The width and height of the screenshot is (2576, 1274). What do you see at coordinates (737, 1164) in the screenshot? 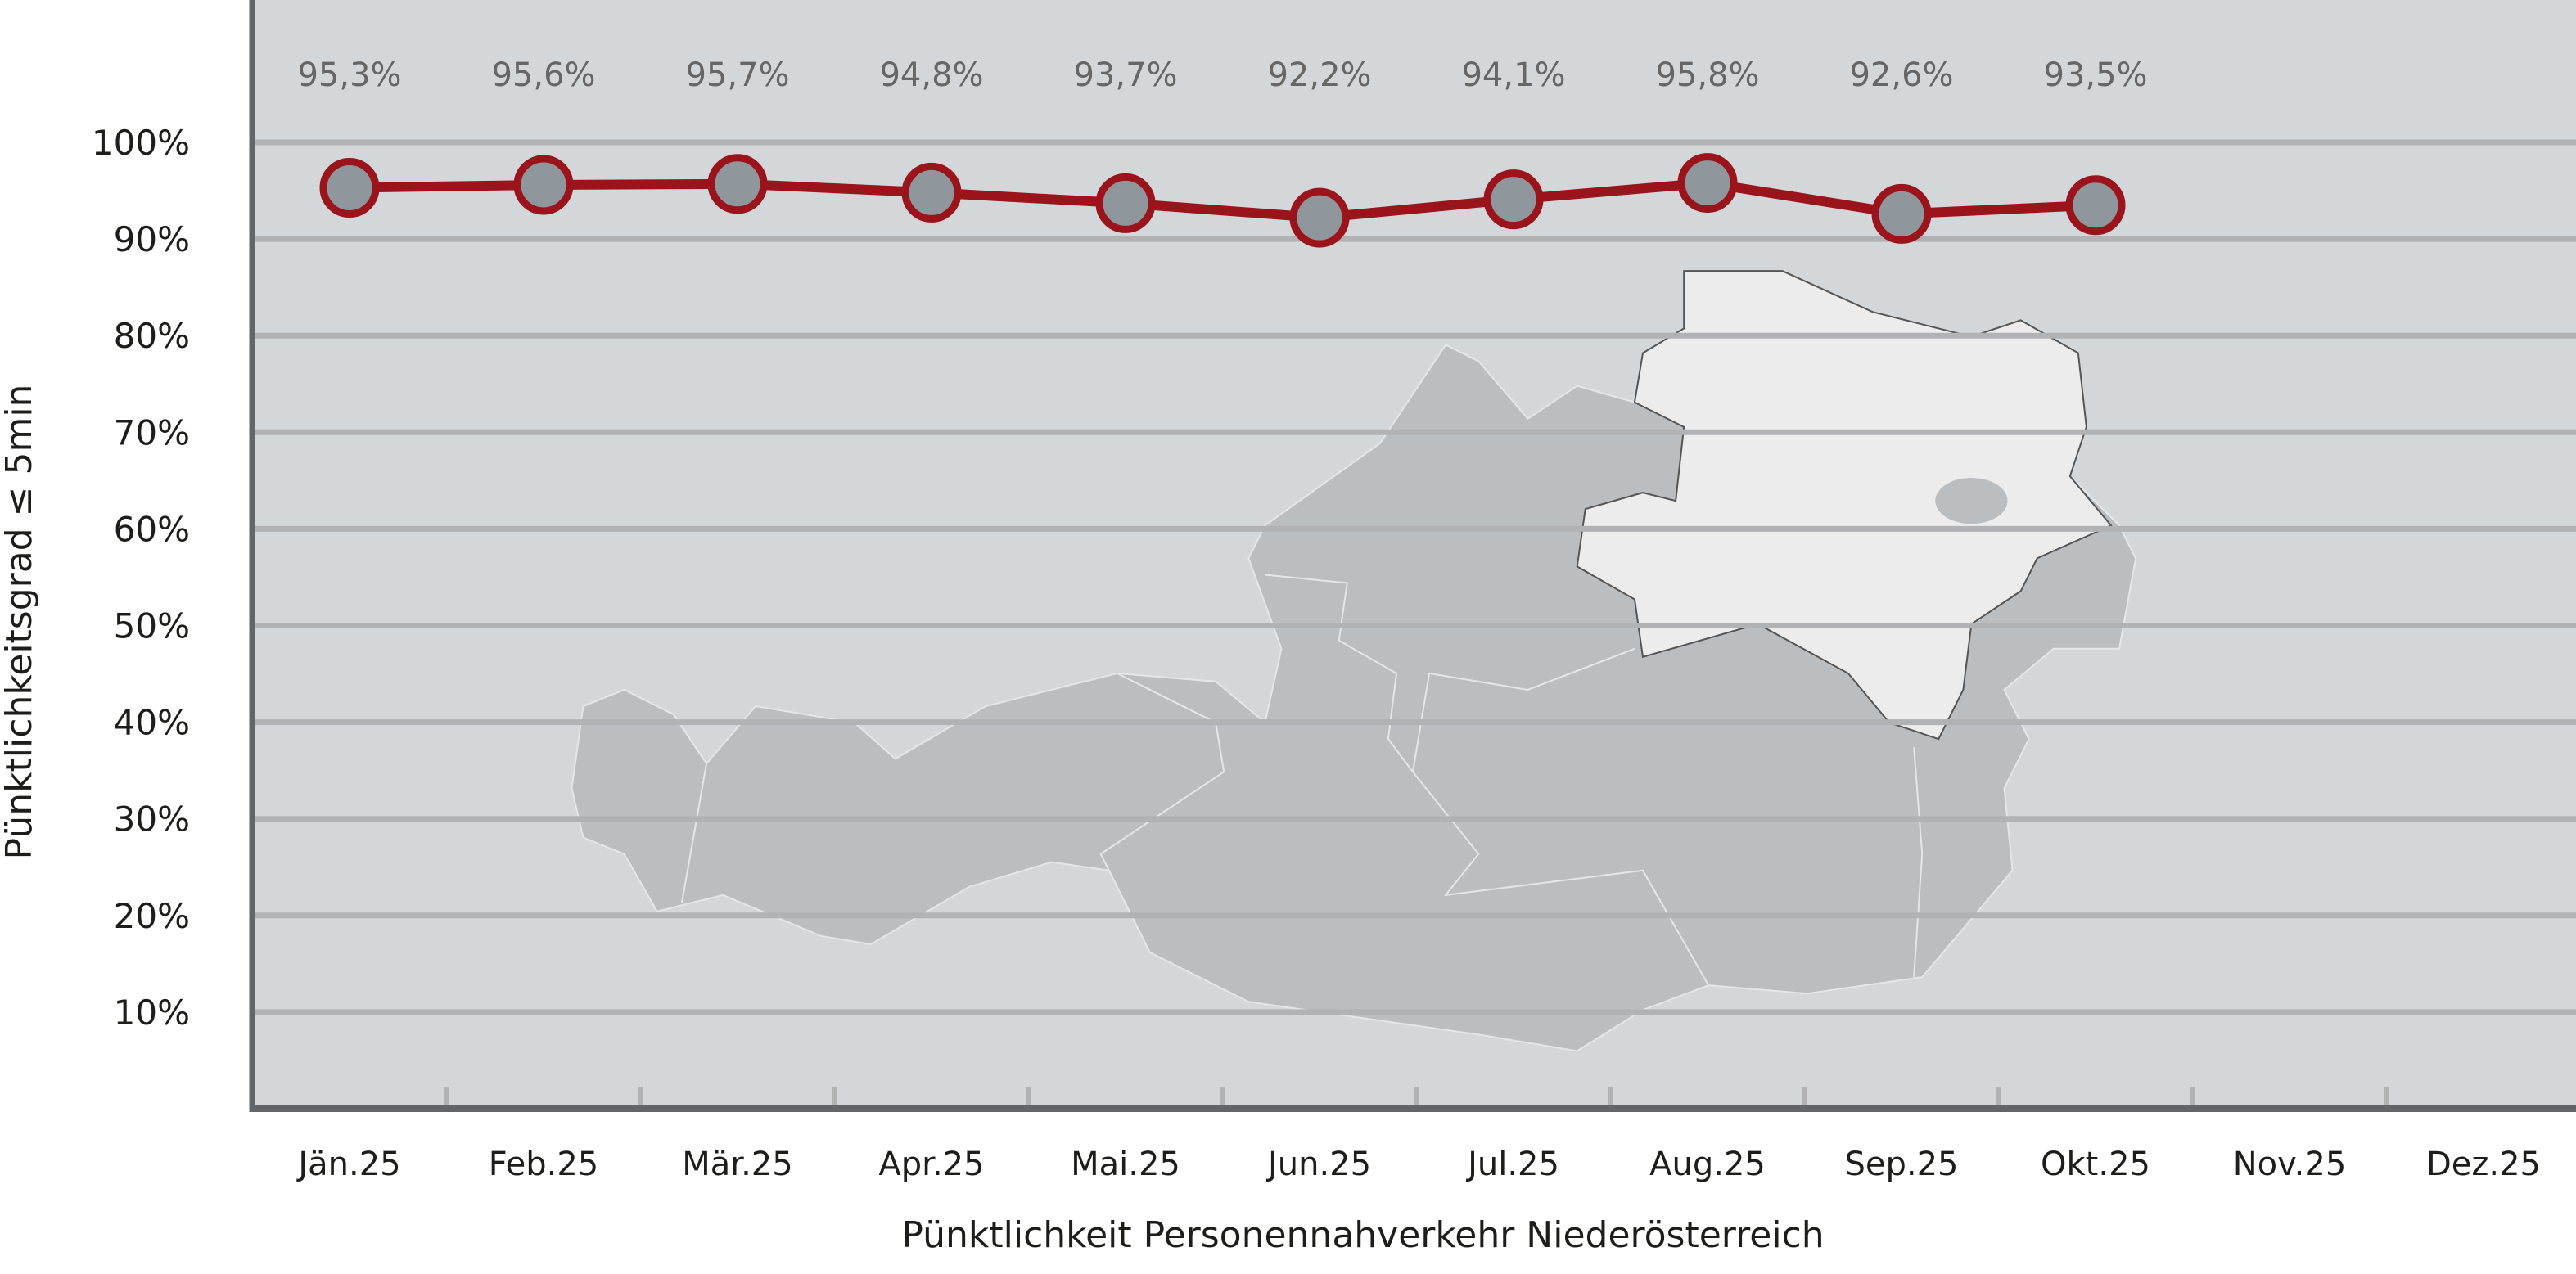
I see `x-tick-label: Mär.25` at bounding box center [737, 1164].